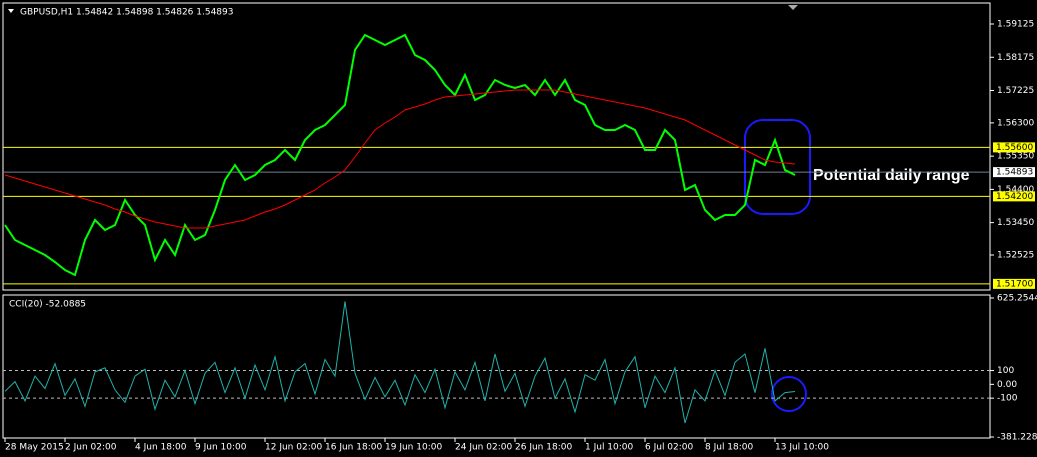 Image resolution: width=1037 pixels, height=457 pixels. I want to click on x-tick-label: 28 May 2015, so click(34, 448).